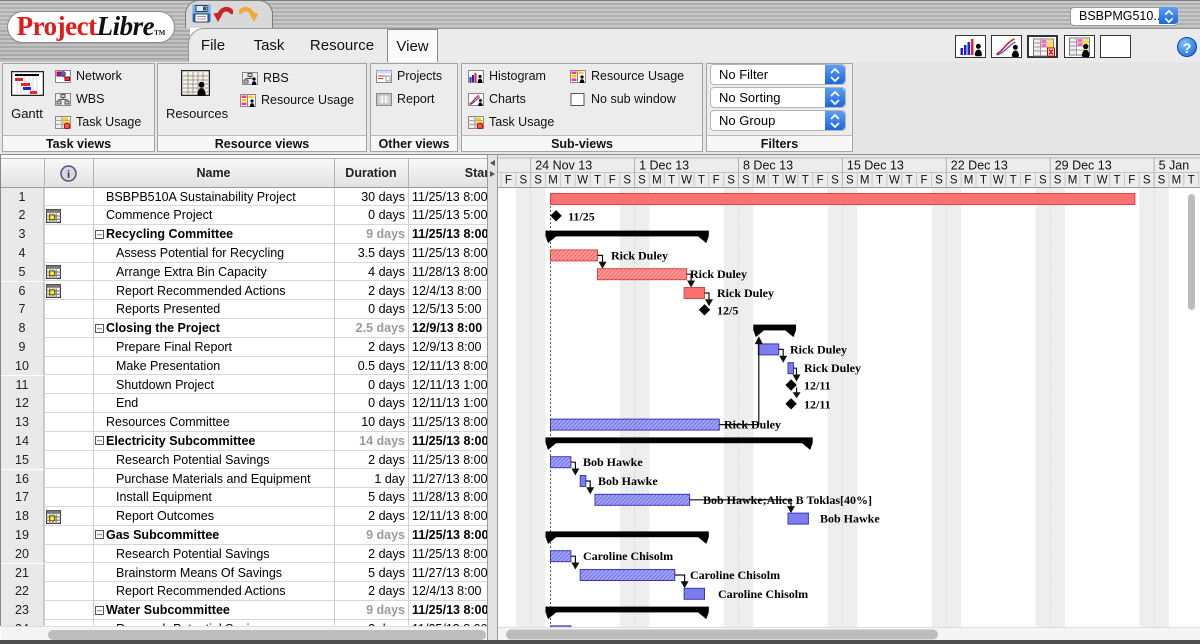  What do you see at coordinates (787, 500) in the screenshot?
I see `svg-text: Bob Hawke;Alice B Toklas[40%]` at bounding box center [787, 500].